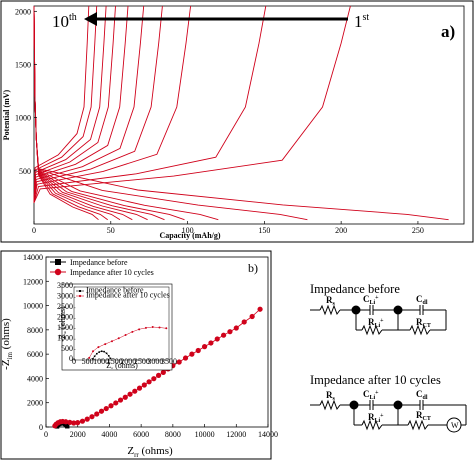  I want to click on panel-b-x-tick-label: 2000, so click(78, 434).